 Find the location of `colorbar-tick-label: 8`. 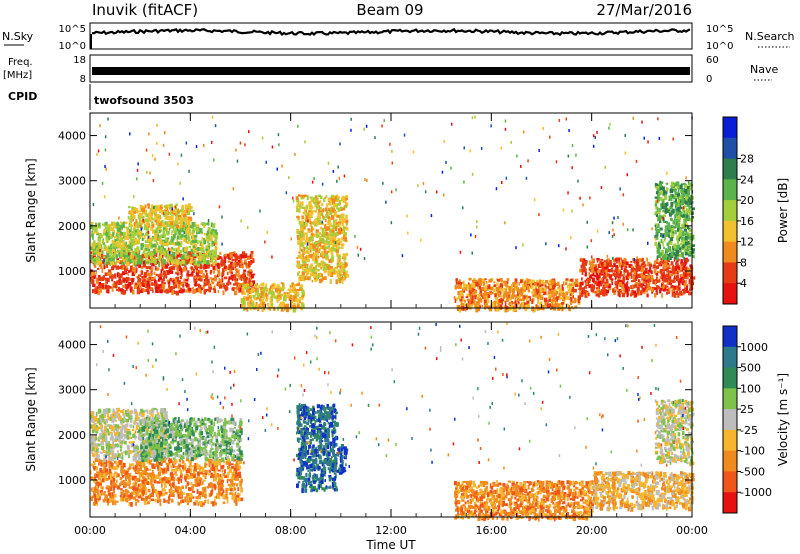

colorbar-tick-label: 8 is located at coordinates (743, 262).